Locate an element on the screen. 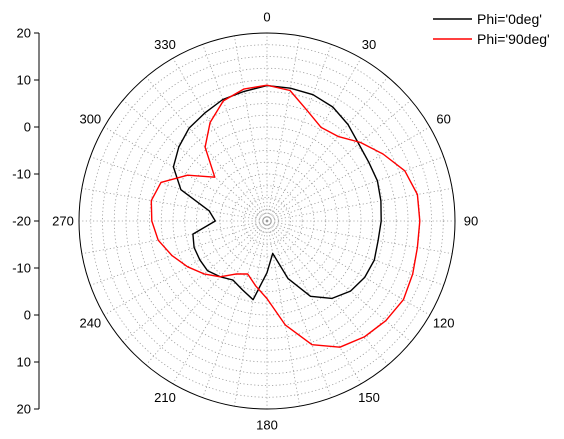  radial-tick-label: -20 is located at coordinates (21, 221).